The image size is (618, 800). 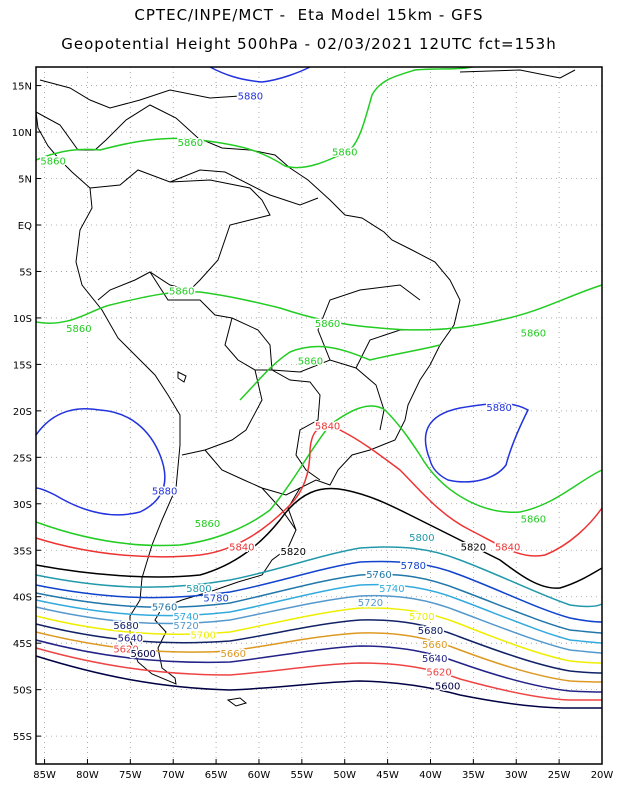 I want to click on map-title: CPTEC/INPE/MCT - Eta Model 15km - GFS, so click(x=309, y=15).